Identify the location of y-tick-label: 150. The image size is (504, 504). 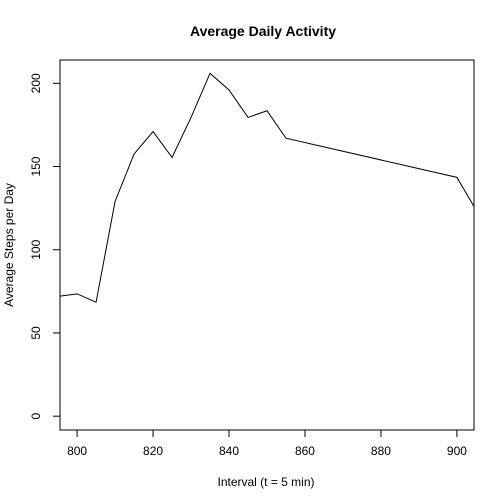
(36, 166).